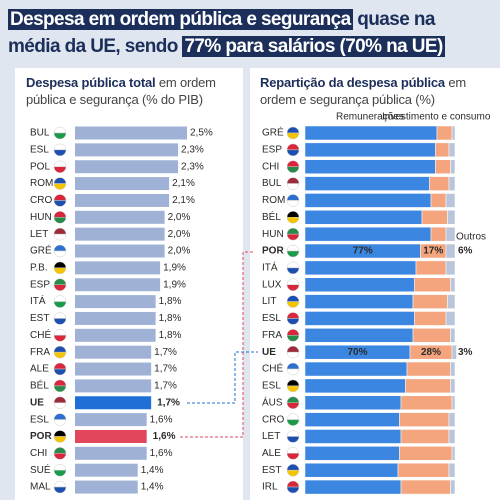 This screenshot has width=500, height=500. Describe the element at coordinates (179, 251) in the screenshot. I see `value-label: 2,0%` at that location.